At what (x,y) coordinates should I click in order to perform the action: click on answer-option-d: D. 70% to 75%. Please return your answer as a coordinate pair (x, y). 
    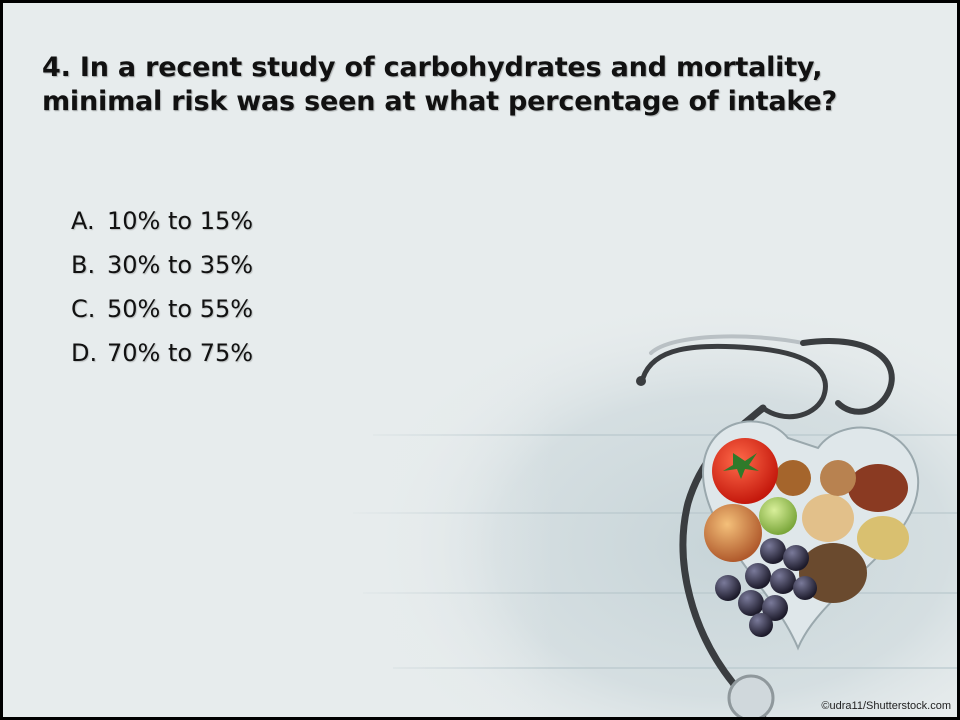
    Looking at the image, I should click on (162, 353).